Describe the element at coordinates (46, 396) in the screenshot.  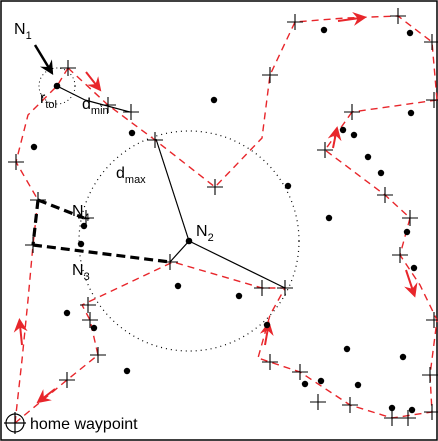
I see `red-arrow-bottom-left` at that location.